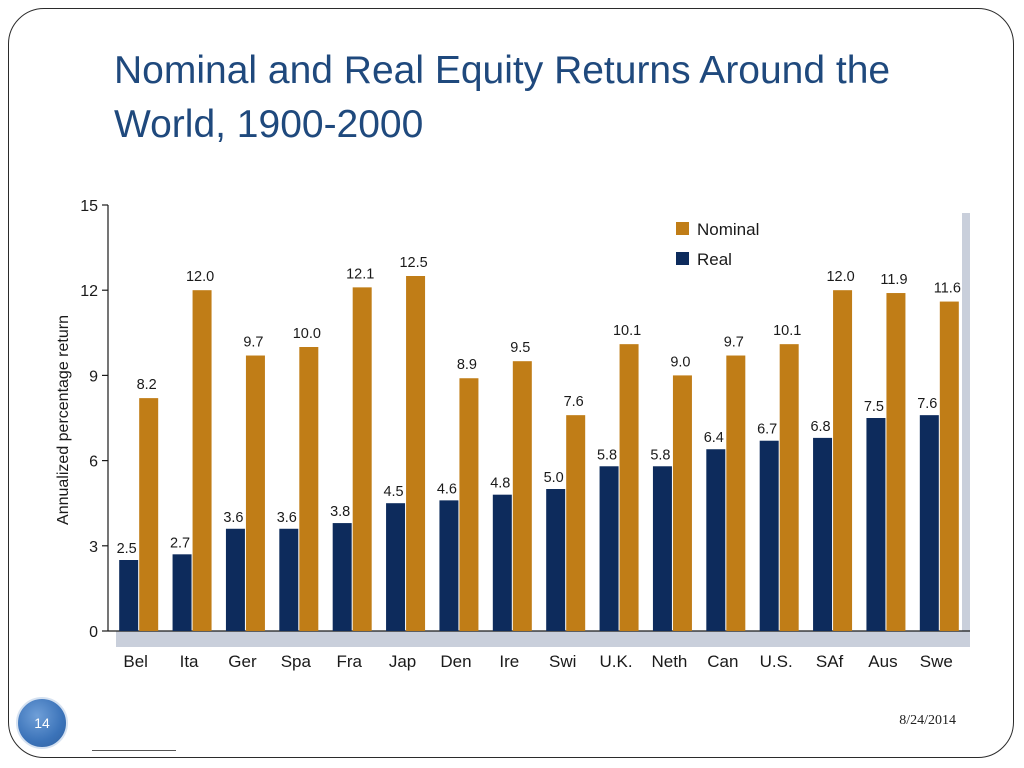 The width and height of the screenshot is (1024, 768). I want to click on bar-real-ire, so click(502, 562).